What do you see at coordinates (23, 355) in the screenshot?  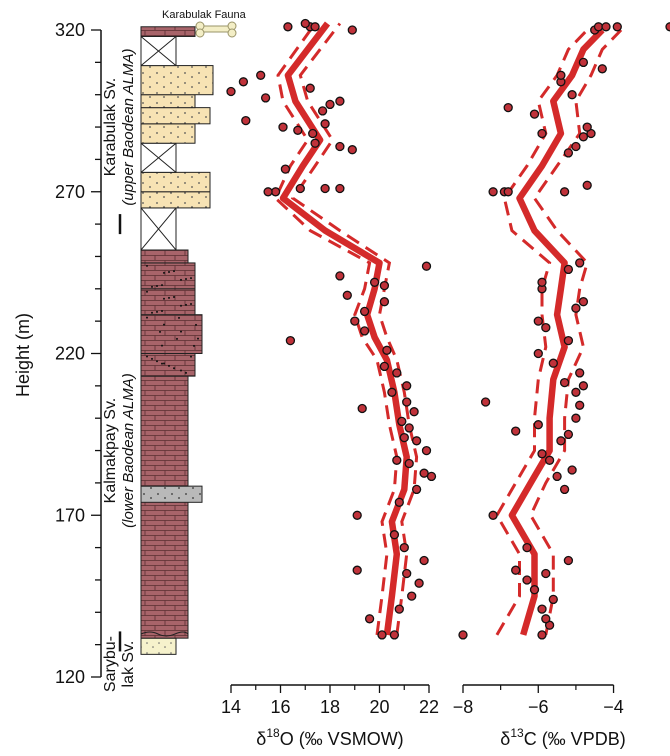 I see `y-axis-title: Height (m)` at bounding box center [23, 355].